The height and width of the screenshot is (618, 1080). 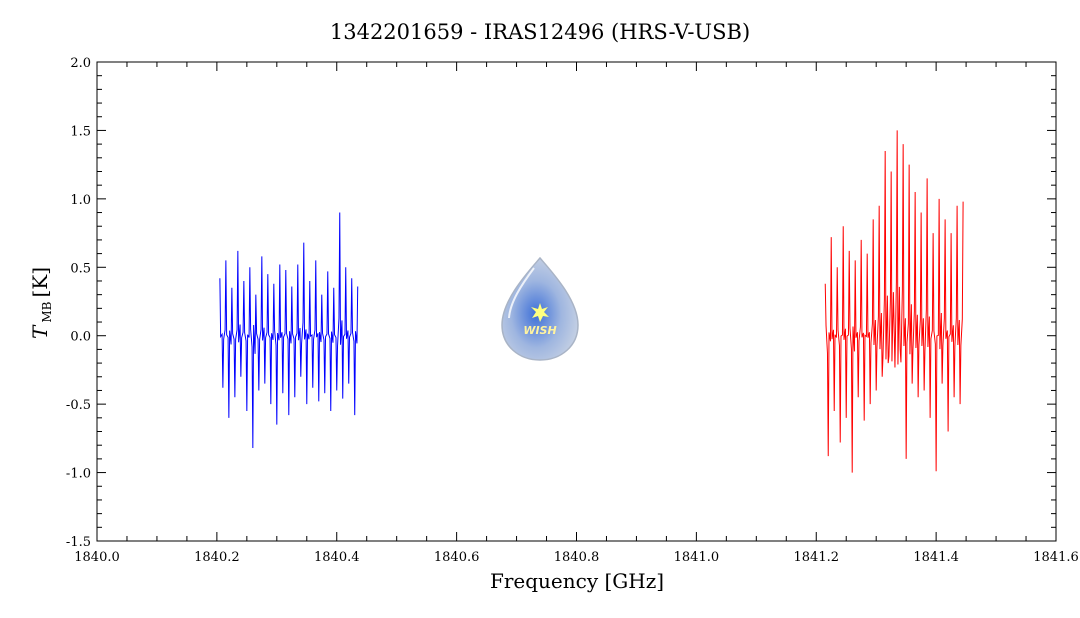 I want to click on x-tick-label: 1840.6, so click(x=457, y=557).